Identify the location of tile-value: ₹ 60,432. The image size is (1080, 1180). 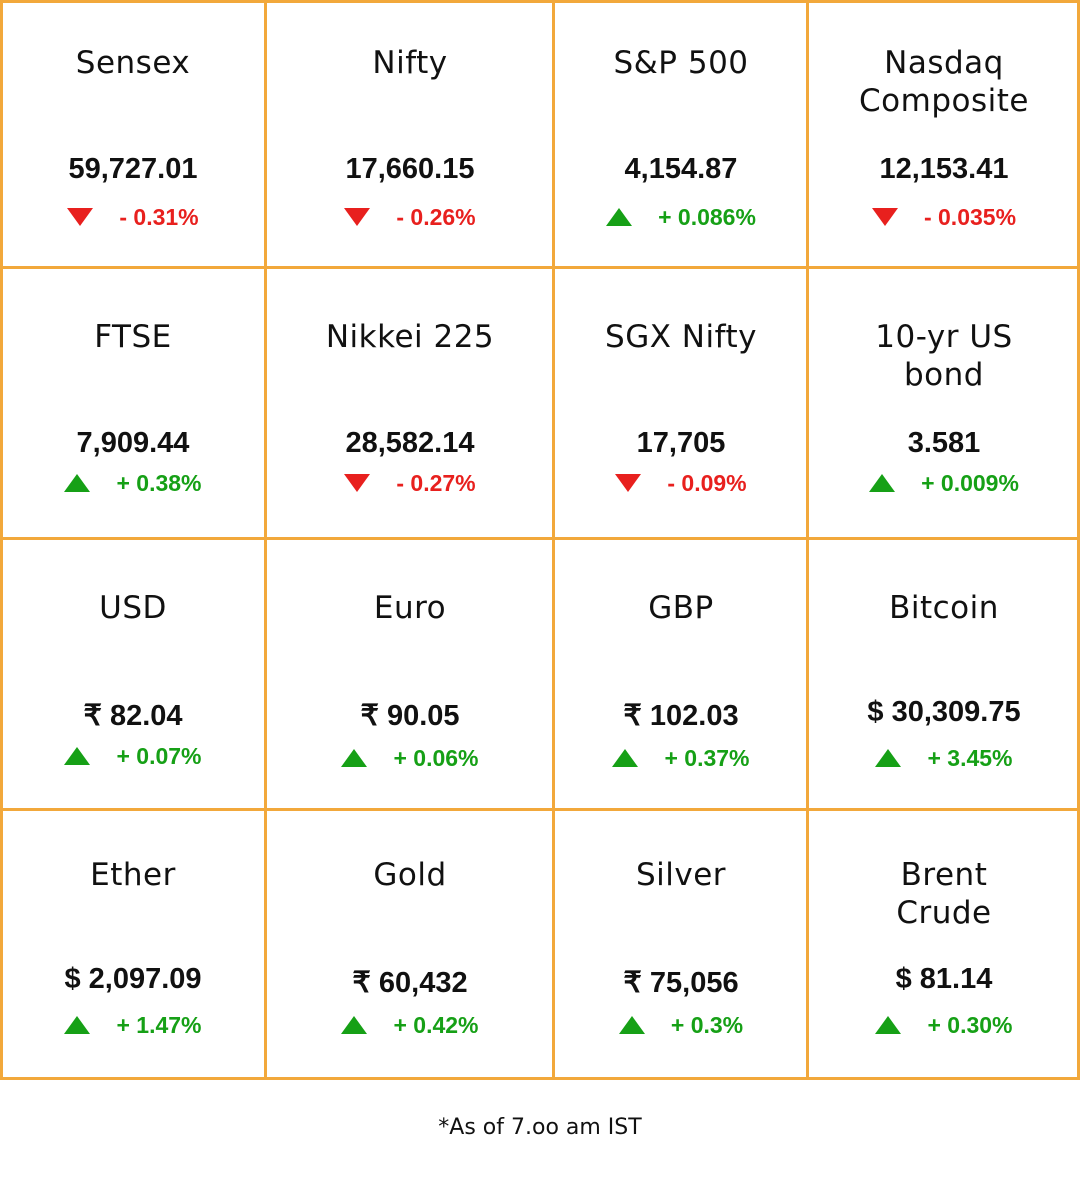
(410, 983).